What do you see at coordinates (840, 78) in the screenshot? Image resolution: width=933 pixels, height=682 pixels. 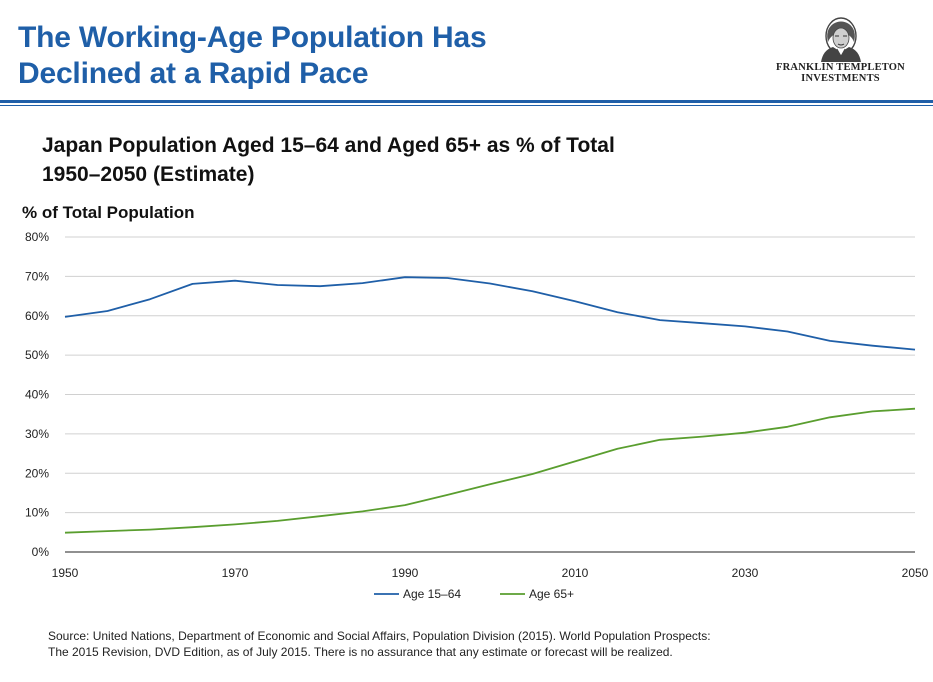 I see `logo-text-line-2: INVESTMENTS` at bounding box center [840, 78].